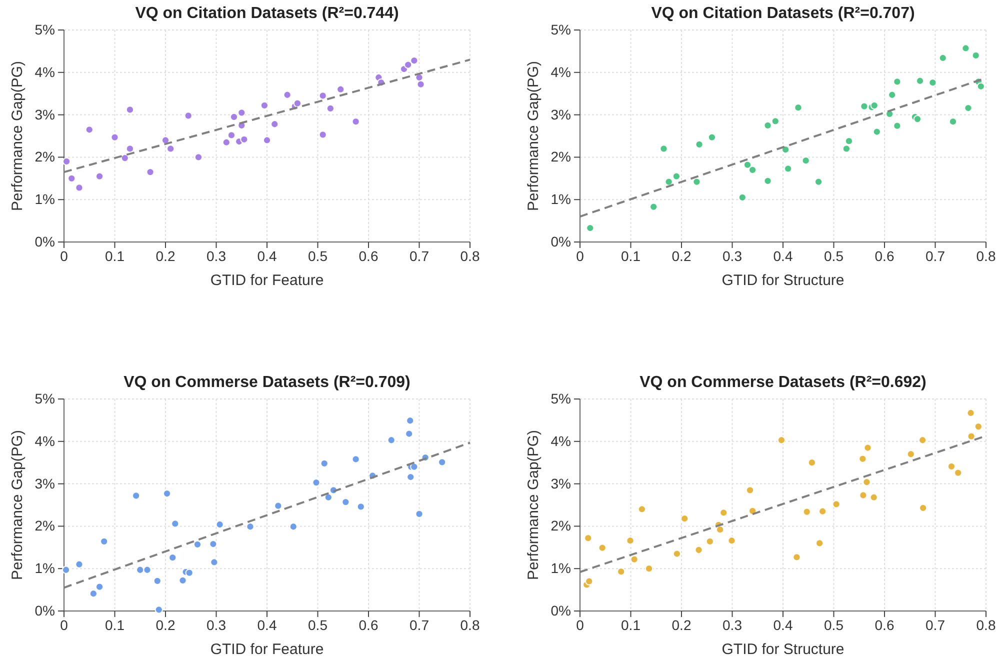 The width and height of the screenshot is (999, 662). I want to click on chart-title: VQ on Citation Datasets (R²=0.744), so click(267, 13).